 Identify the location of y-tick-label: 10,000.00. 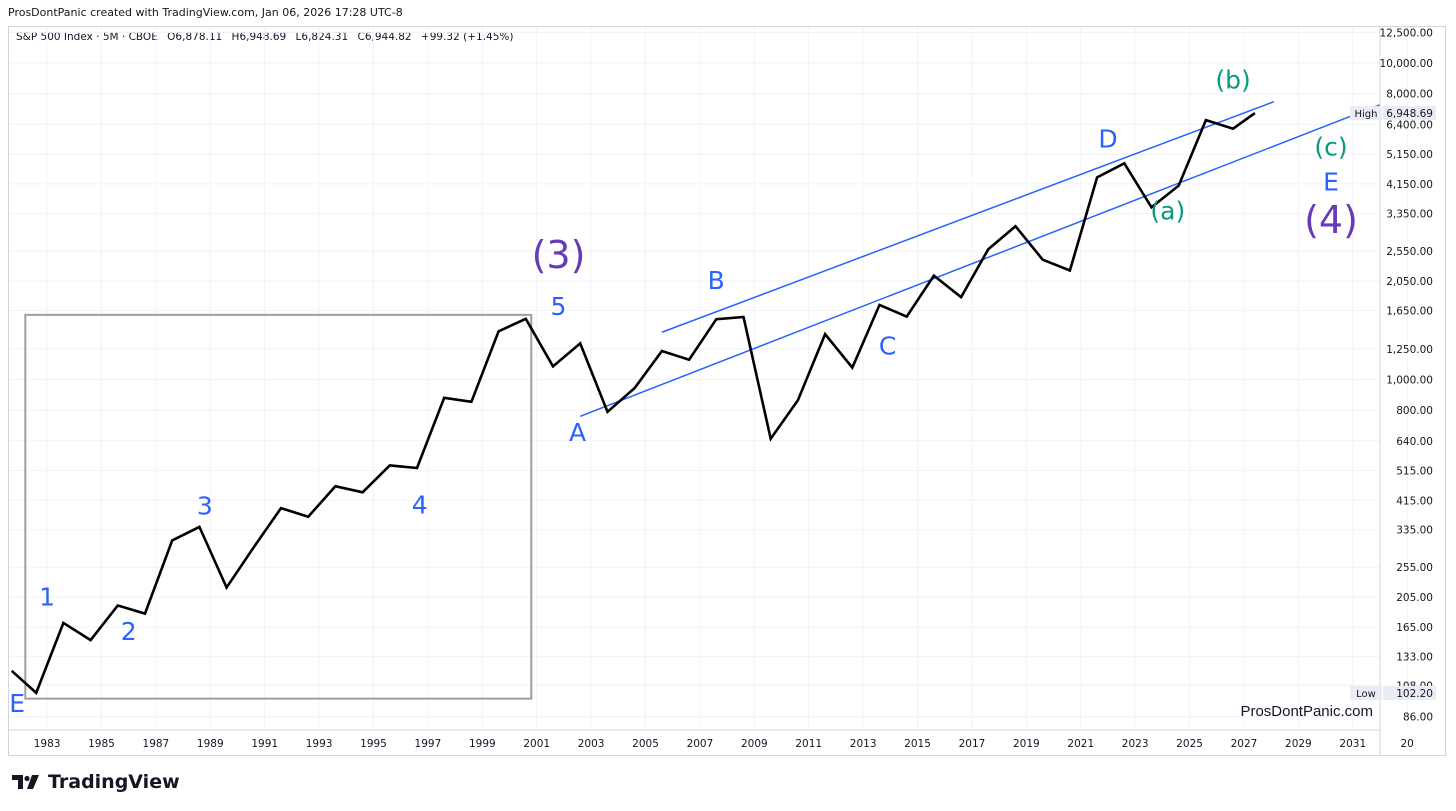
(1406, 64).